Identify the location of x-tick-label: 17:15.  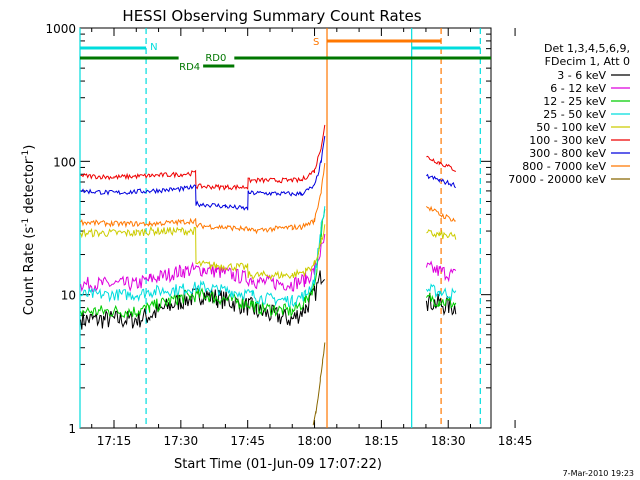
(114, 441).